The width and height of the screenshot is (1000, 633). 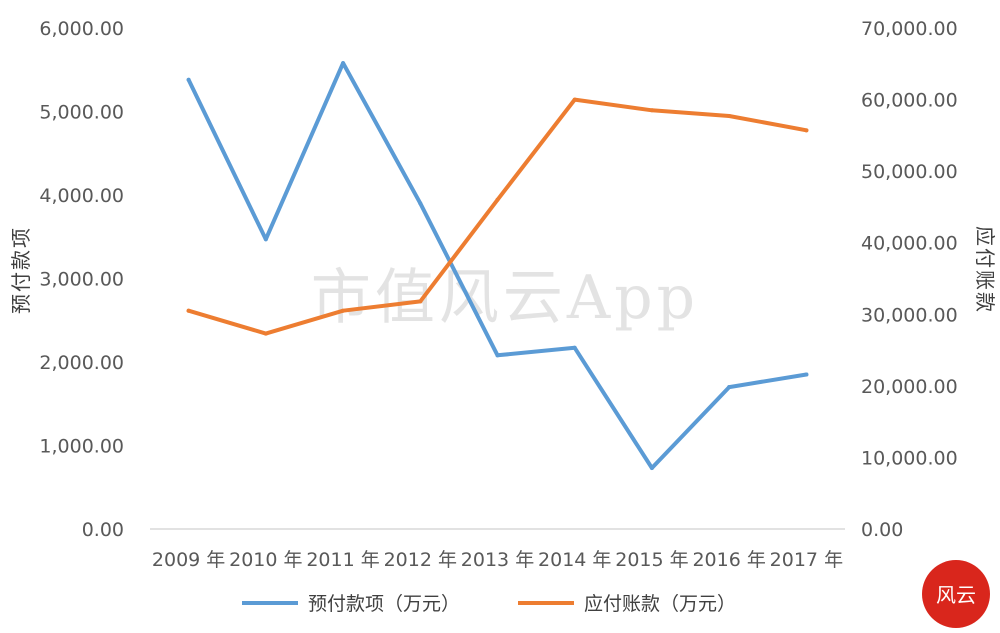 What do you see at coordinates (188, 560) in the screenshot?
I see `x-tick-label: 2009 年` at bounding box center [188, 560].